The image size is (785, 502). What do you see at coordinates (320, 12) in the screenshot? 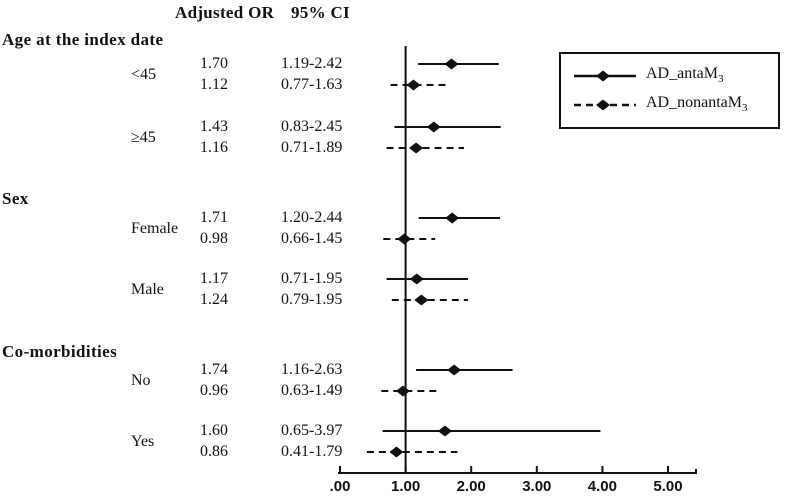
I see `column-header-95ci: 95% CI` at bounding box center [320, 12].